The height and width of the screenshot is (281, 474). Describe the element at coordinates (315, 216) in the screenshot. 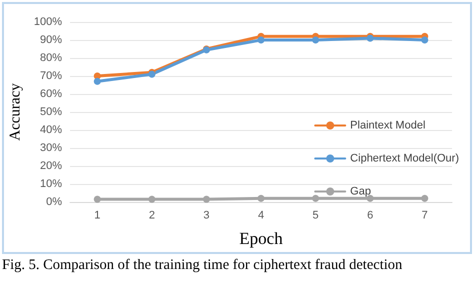

I see `x-tick-label: 5` at that location.